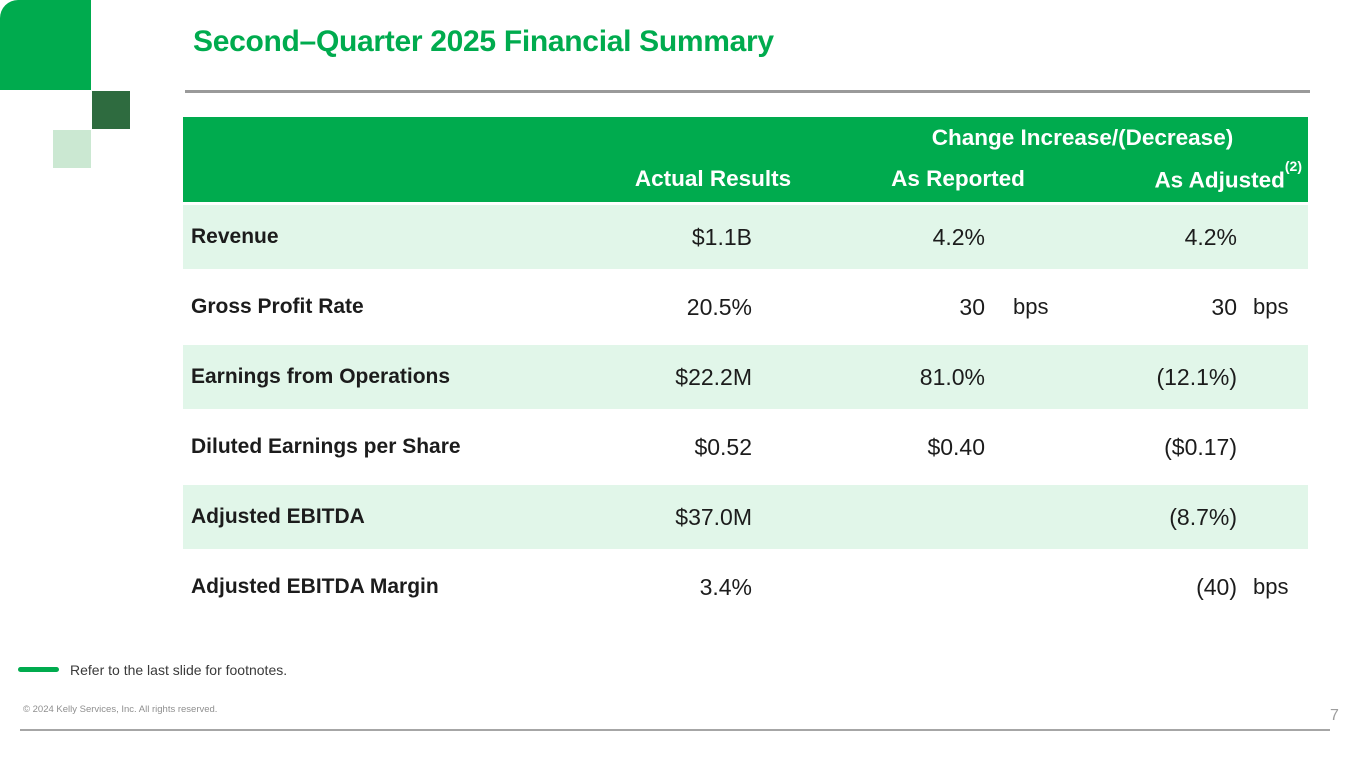  I want to click on table-row-gross-profit-rate: Gross Profit Rate 20.5% 30 bps 30 bps, so click(745, 307).